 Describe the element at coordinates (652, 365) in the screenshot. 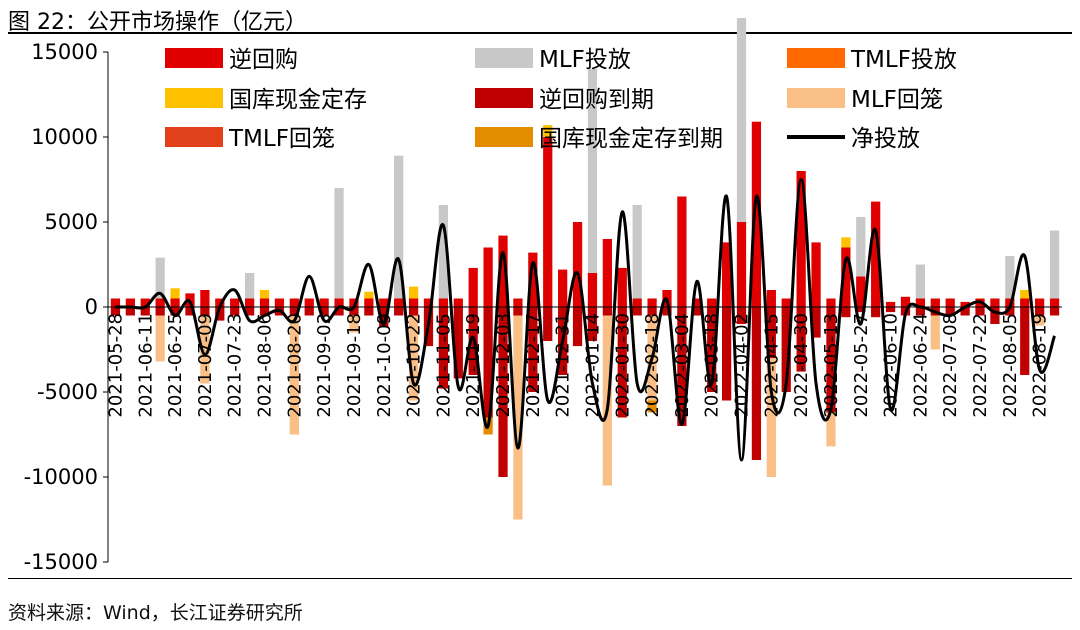

I see `x-tick-label-18: 2022-02-18` at that location.